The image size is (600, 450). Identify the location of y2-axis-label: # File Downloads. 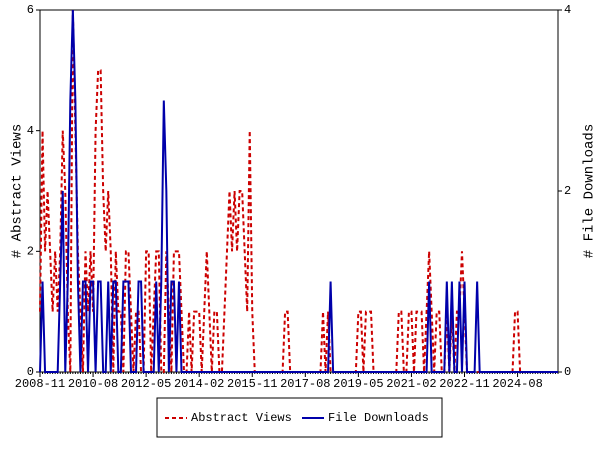
(590, 191).